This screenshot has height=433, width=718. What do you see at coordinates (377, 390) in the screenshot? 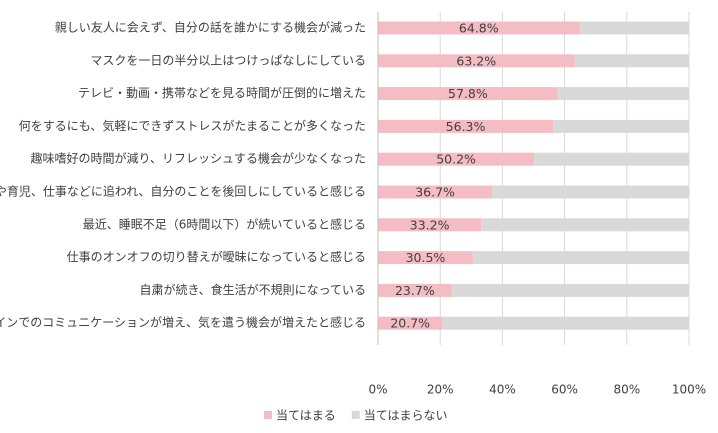
I see `x-tick-label: 0%` at bounding box center [377, 390].